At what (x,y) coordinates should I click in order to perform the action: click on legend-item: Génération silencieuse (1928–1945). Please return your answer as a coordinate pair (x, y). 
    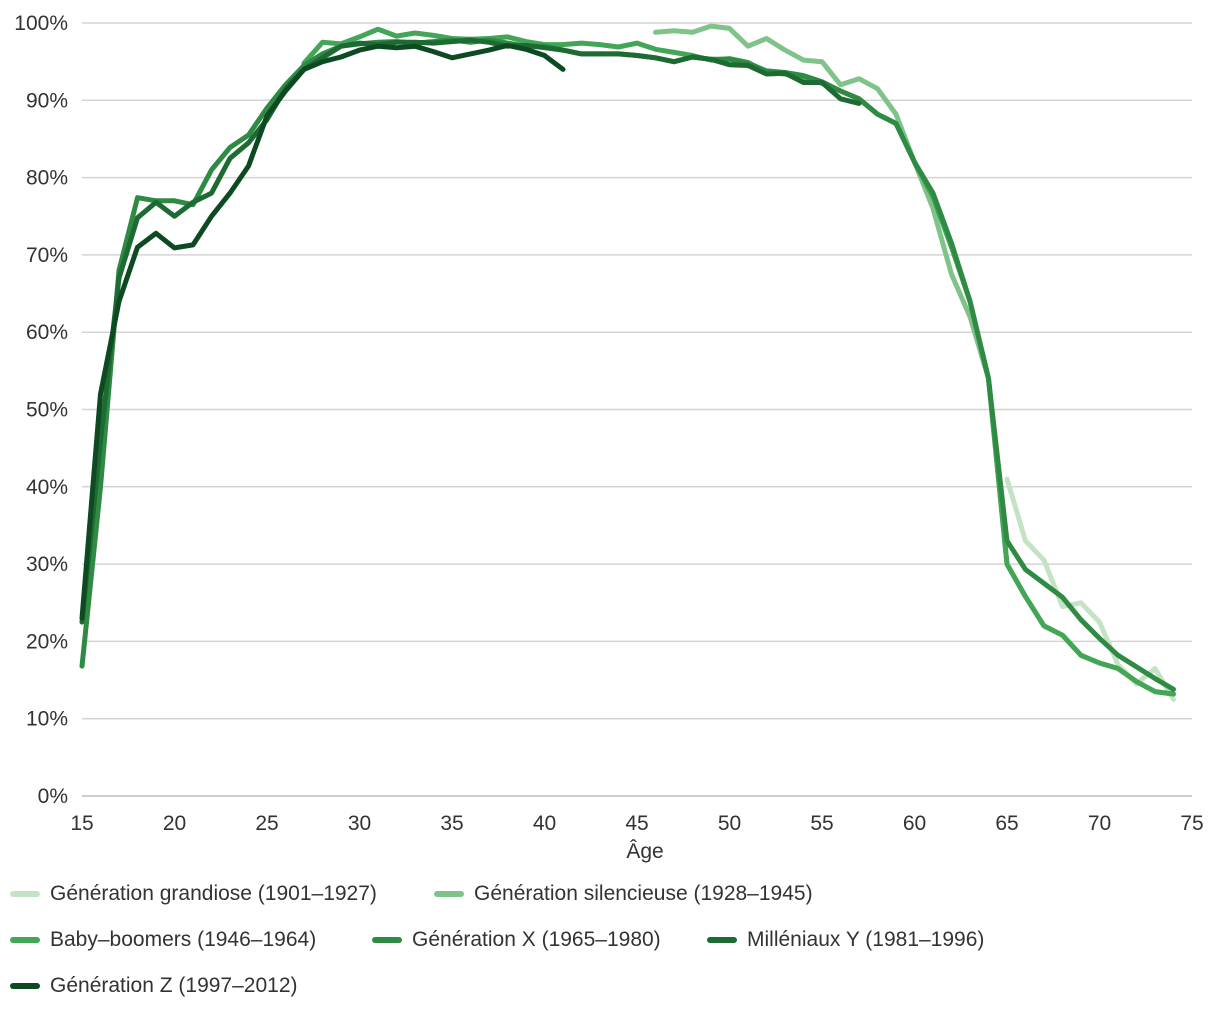
    Looking at the image, I should click on (623, 894).